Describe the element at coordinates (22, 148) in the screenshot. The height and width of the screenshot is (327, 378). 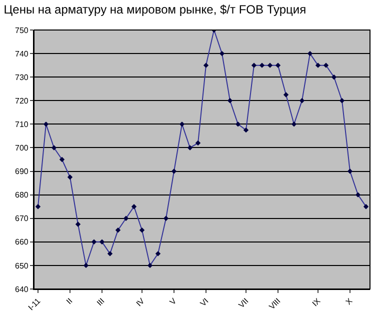
I see `y-tick-label: 700` at that location.